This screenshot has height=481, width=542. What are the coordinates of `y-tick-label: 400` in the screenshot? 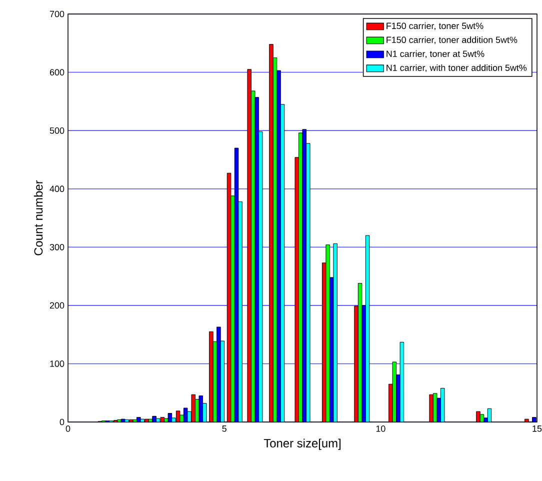 It's located at (57, 189).